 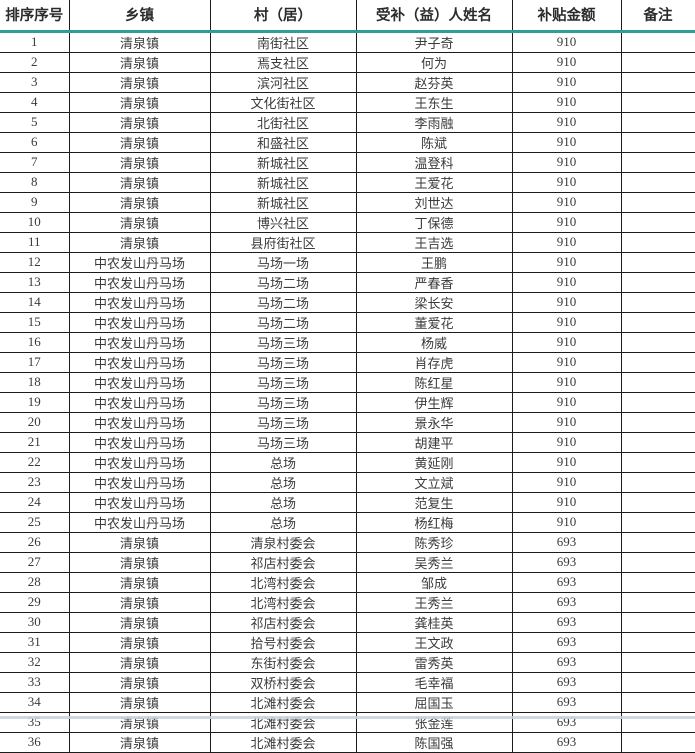 I want to click on cell-seq: 35, so click(x=35, y=722).